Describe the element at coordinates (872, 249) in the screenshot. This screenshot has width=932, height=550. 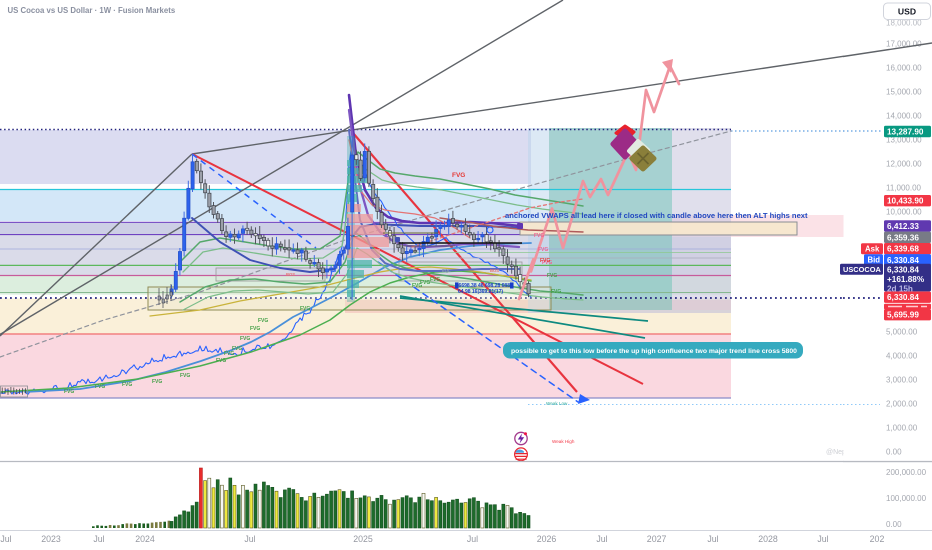
I see `svg-text: Ask` at that location.